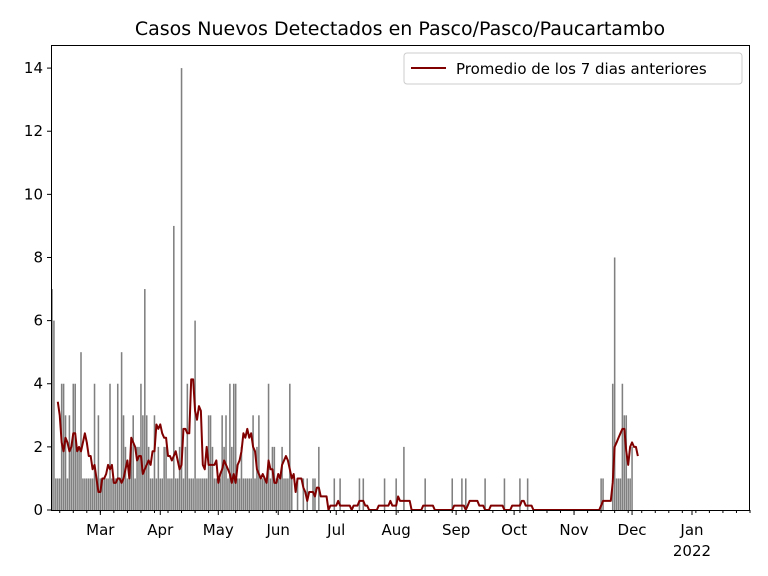 This screenshot has width=768, height=576. Describe the element at coordinates (456, 530) in the screenshot. I see `x-tick-label: Sep` at that location.